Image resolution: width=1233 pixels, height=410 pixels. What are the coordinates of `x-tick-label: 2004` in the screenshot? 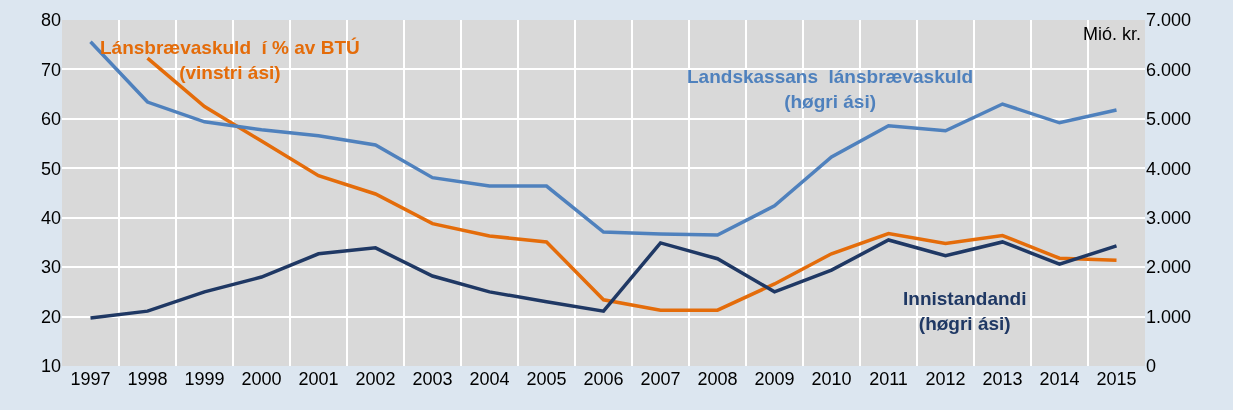 It's located at (489, 379).